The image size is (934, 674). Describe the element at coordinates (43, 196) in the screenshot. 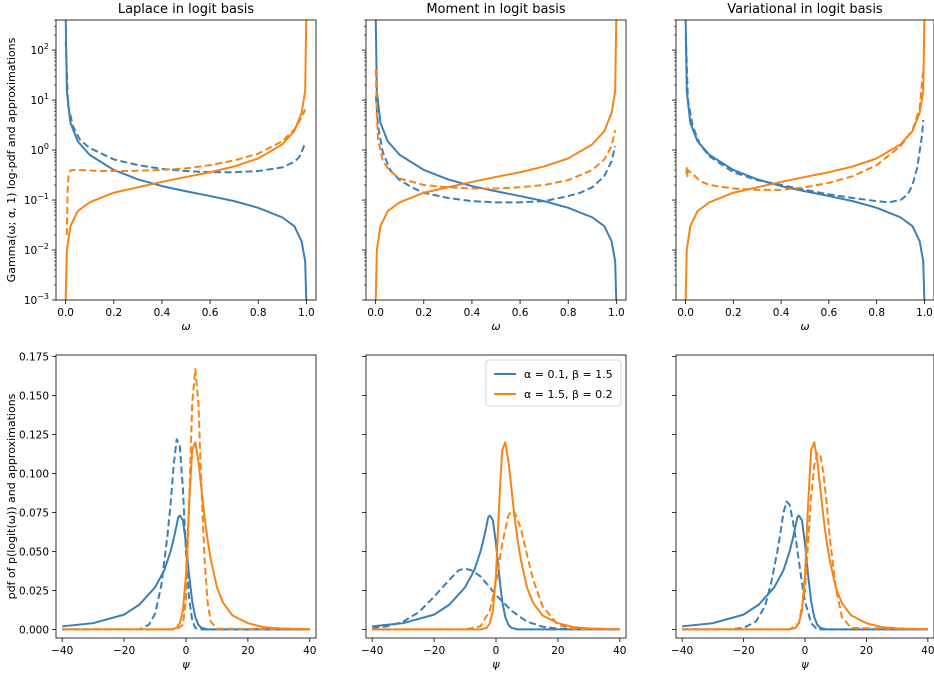

I see `y-tick-exponent: −1` at that location.